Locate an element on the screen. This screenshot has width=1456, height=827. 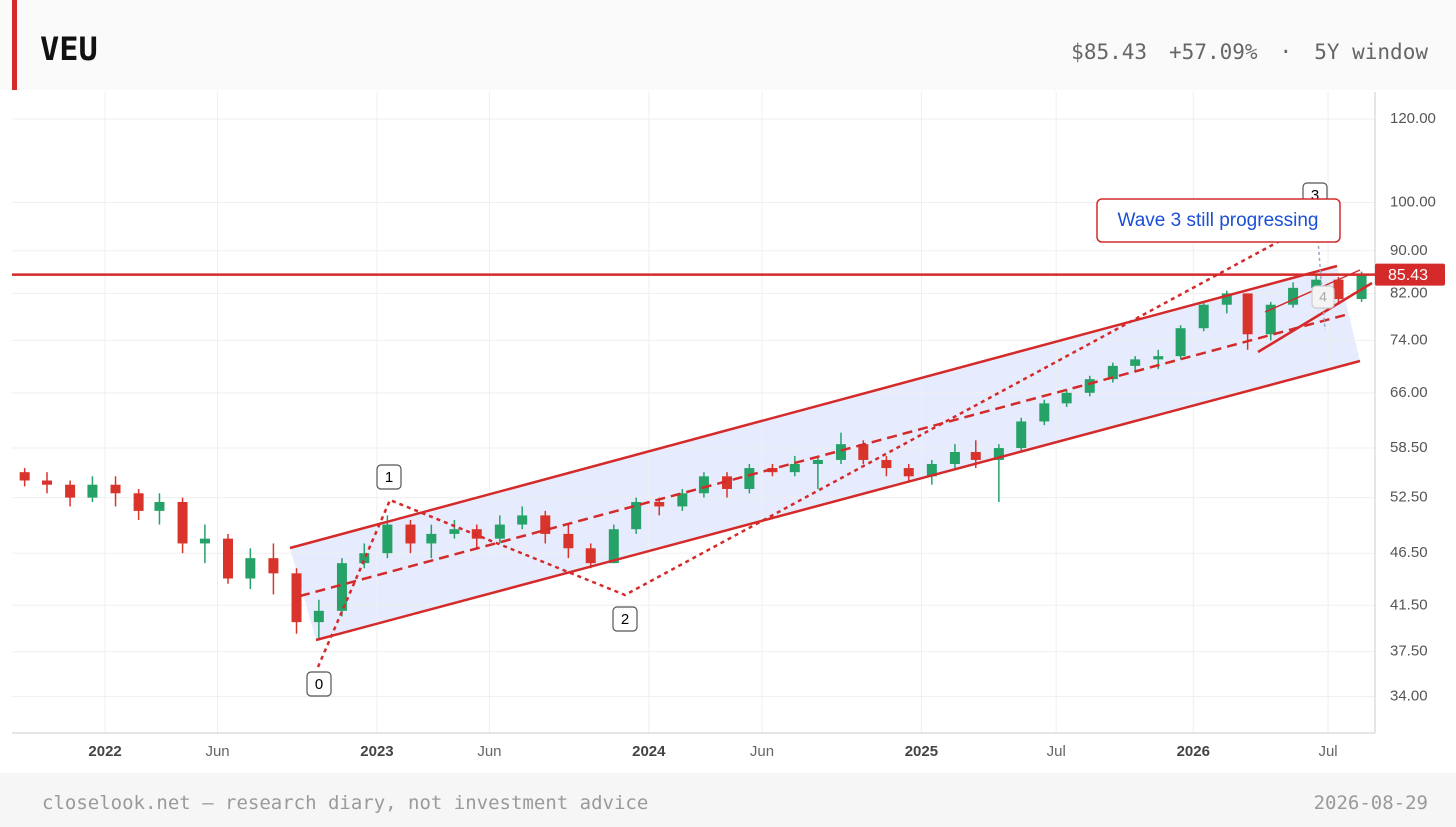
wave-label: 4 is located at coordinates (1323, 297).